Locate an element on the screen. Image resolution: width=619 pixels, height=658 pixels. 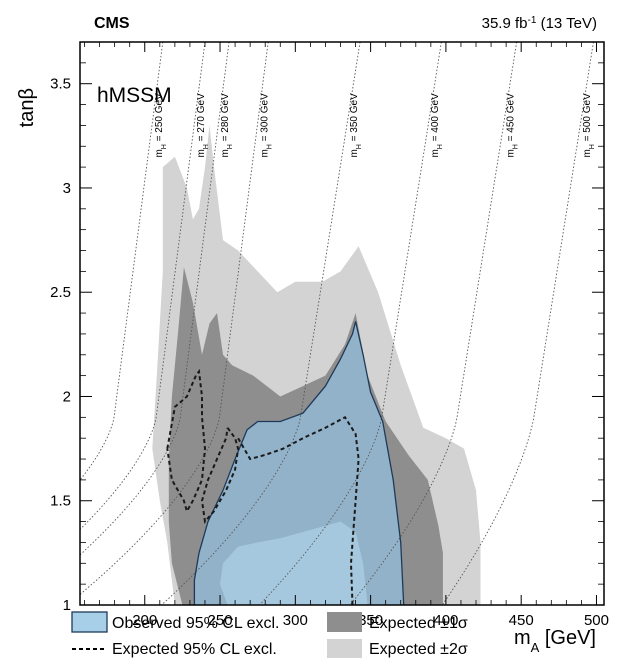
x-tick-label: 200 is located at coordinates (144, 620).